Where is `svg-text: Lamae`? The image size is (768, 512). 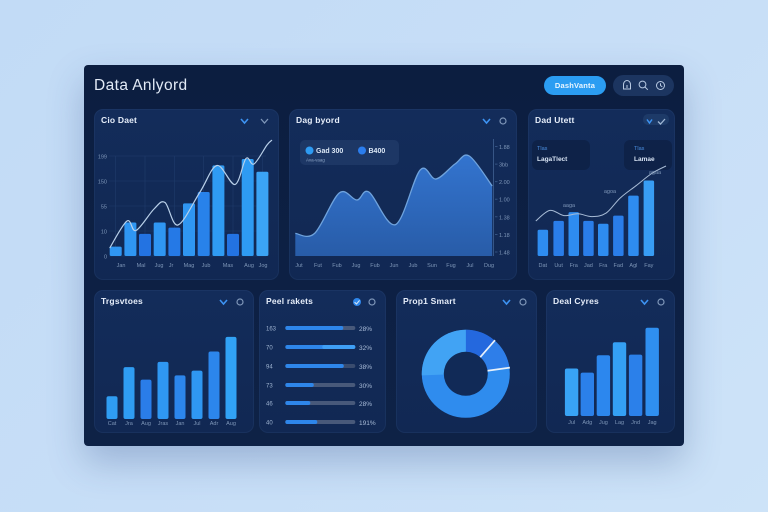
svg-text: Lamae is located at coordinates (644, 159).